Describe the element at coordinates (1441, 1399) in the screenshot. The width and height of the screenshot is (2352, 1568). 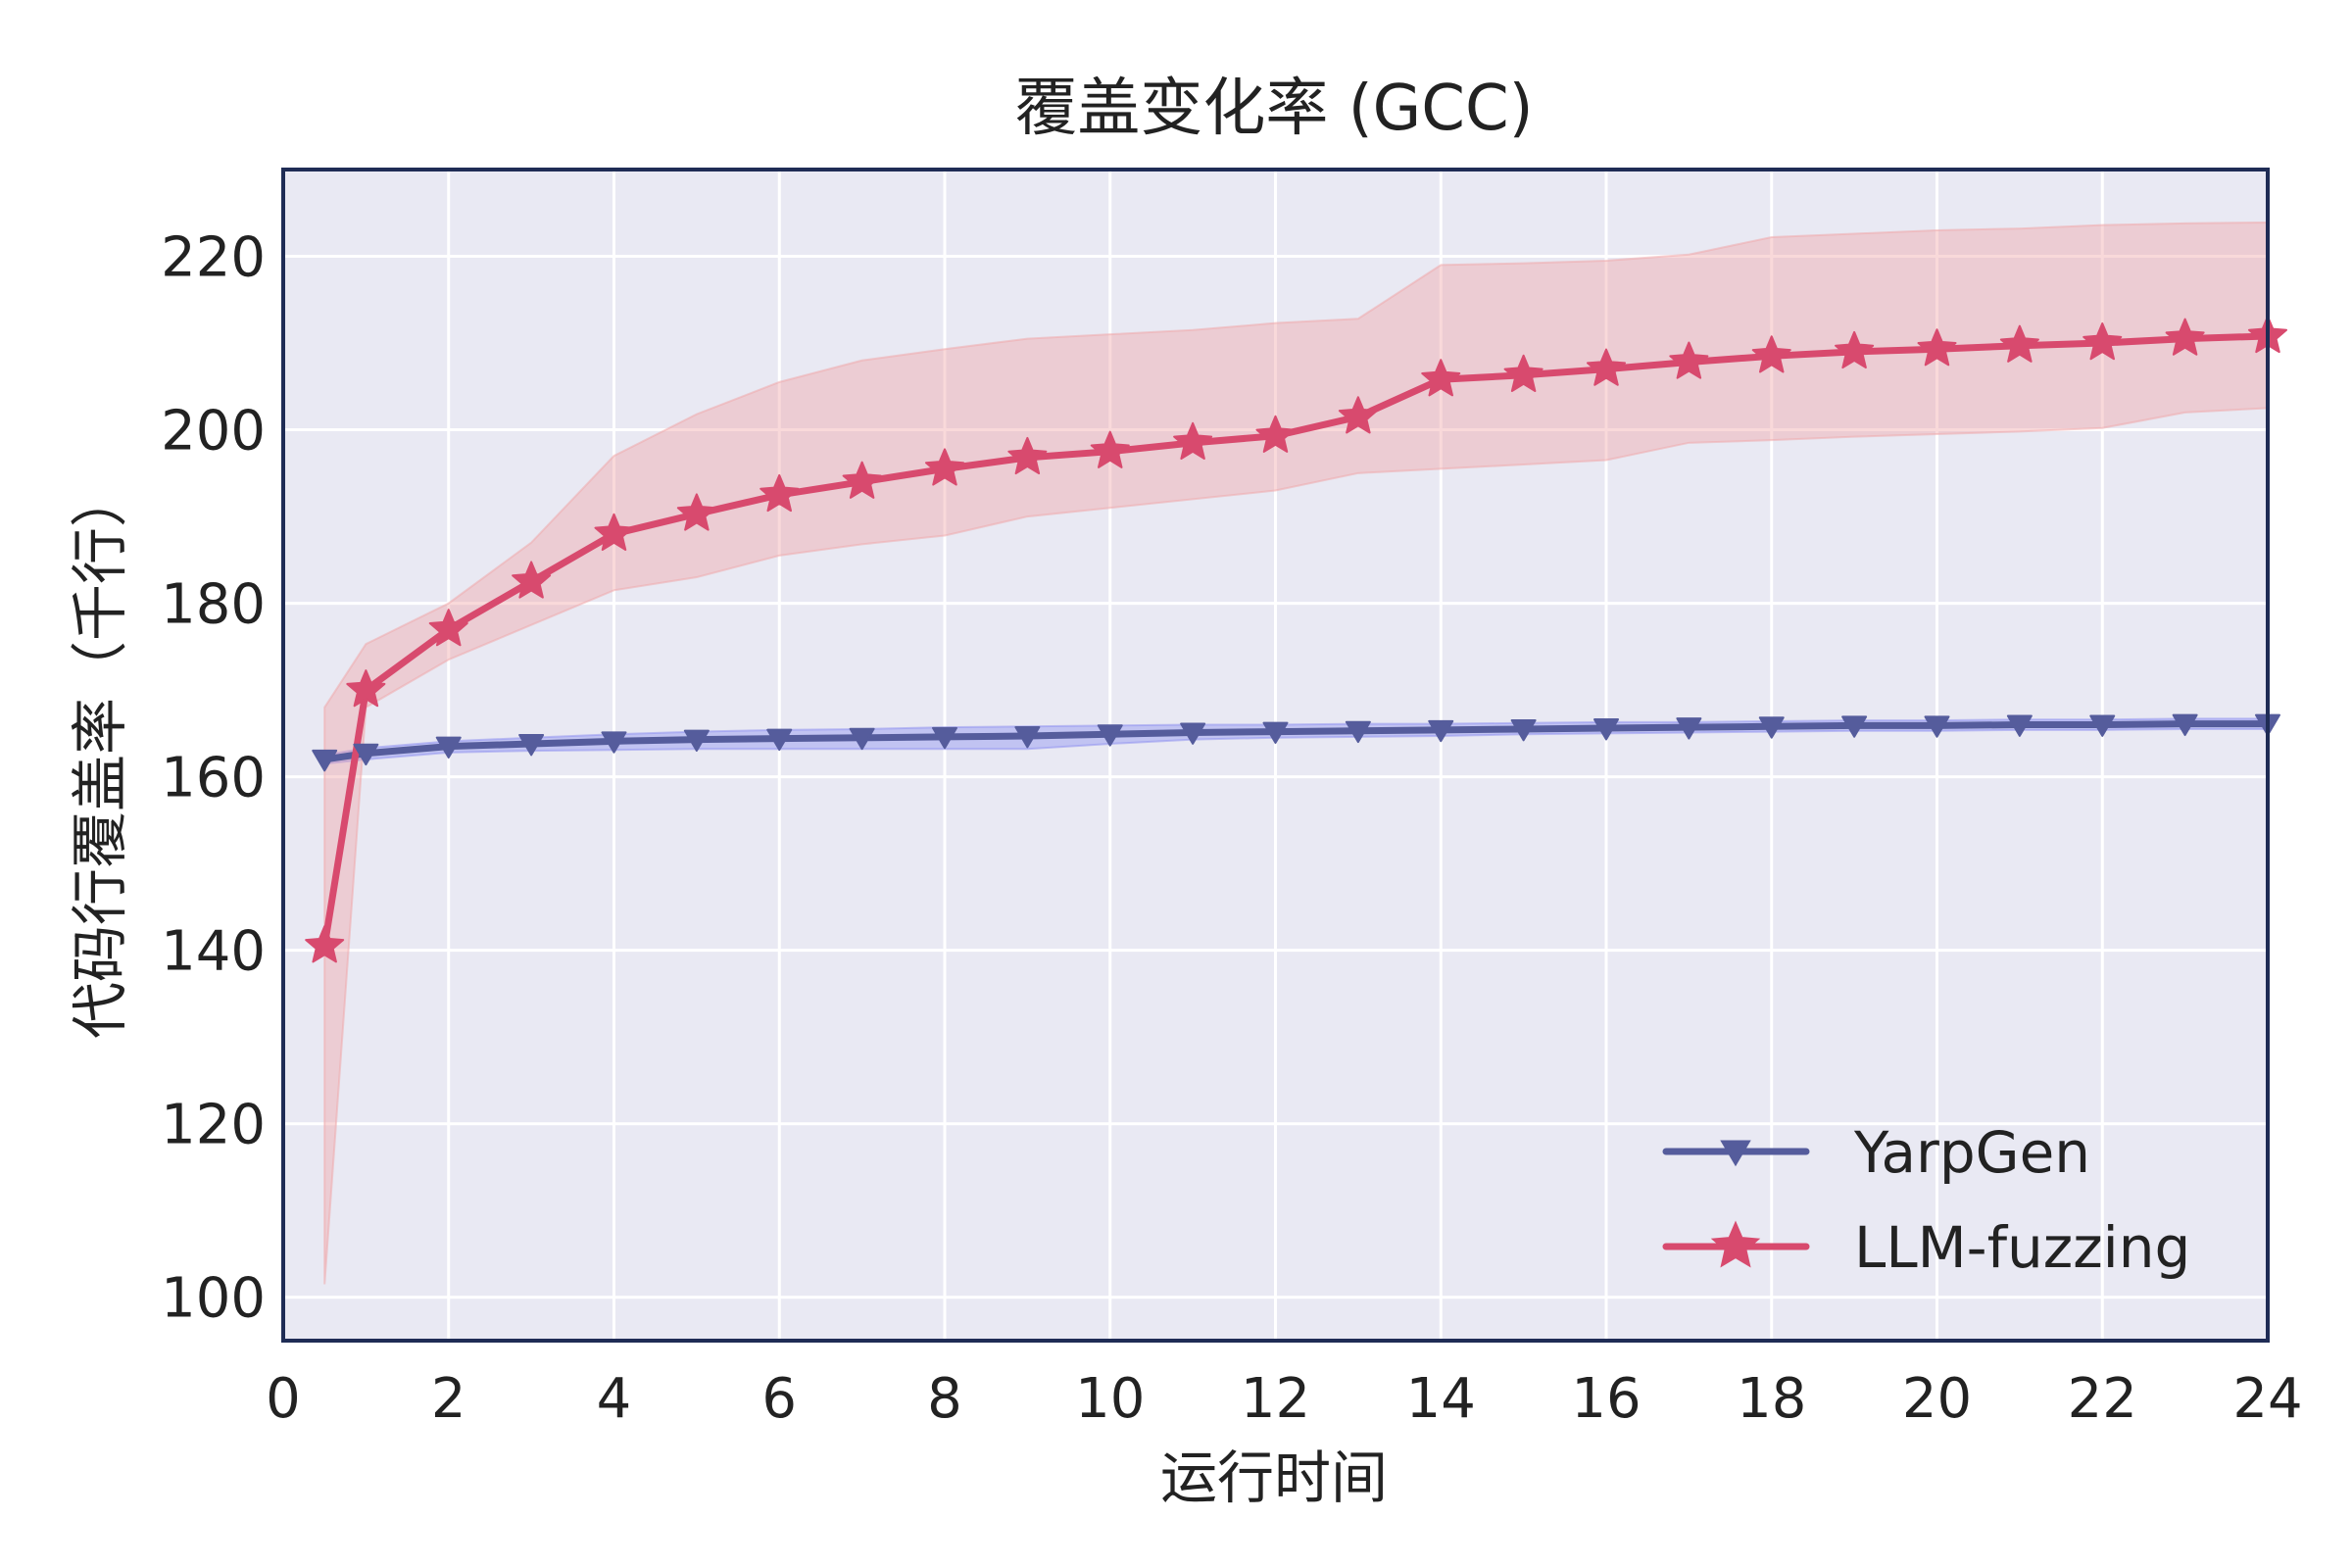
I see `x-tick-label: 14` at that location.